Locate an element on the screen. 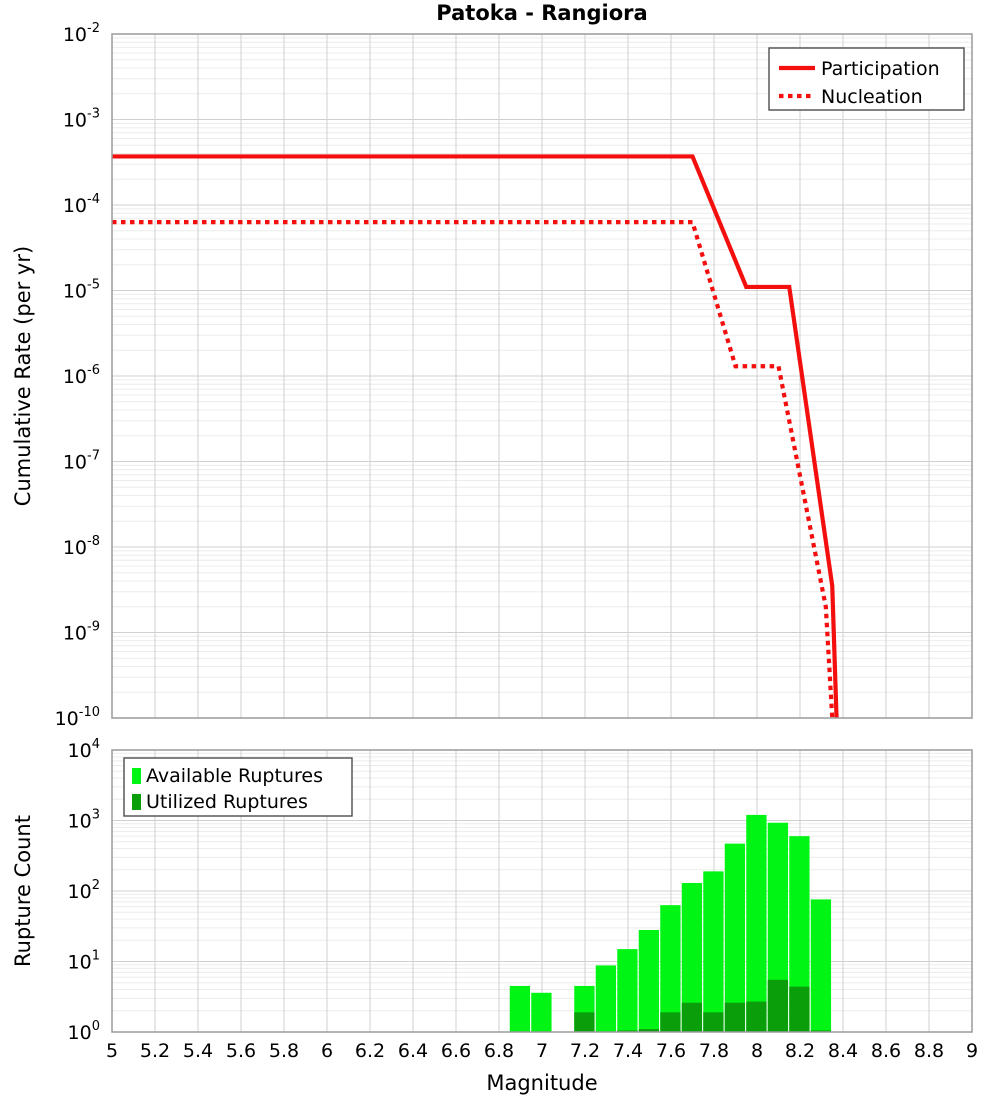 The height and width of the screenshot is (1100, 1000). chart-title: Patoka - Rangiora is located at coordinates (541, 13).